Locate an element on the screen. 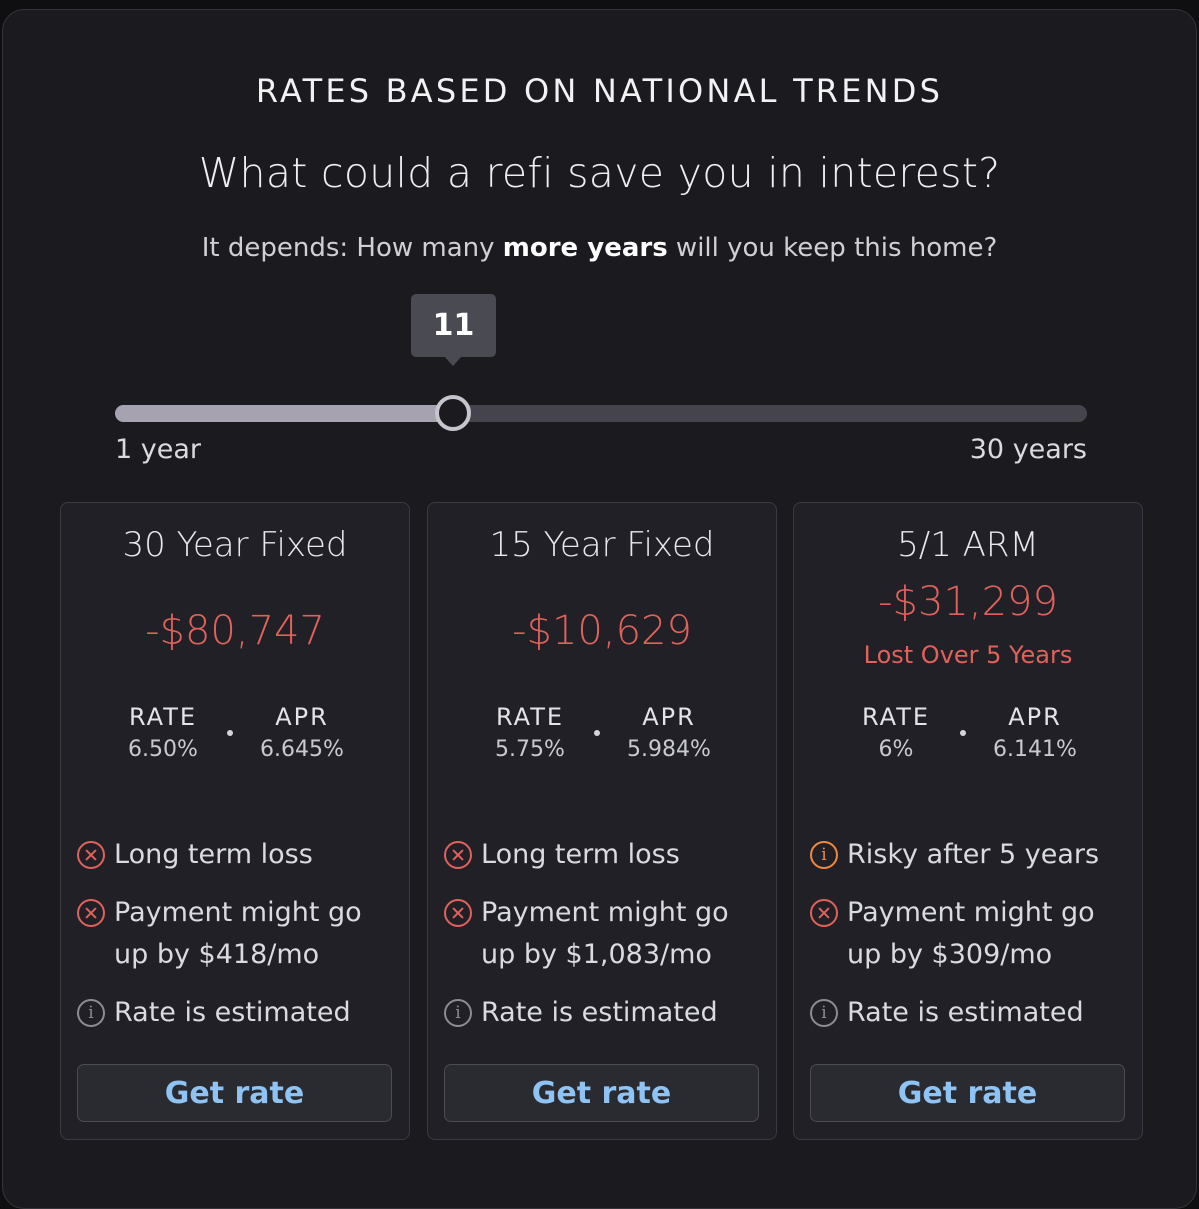 This screenshot has width=1199, height=1209. loss-period-note: Lost Over 5 Years is located at coordinates (968, 655).